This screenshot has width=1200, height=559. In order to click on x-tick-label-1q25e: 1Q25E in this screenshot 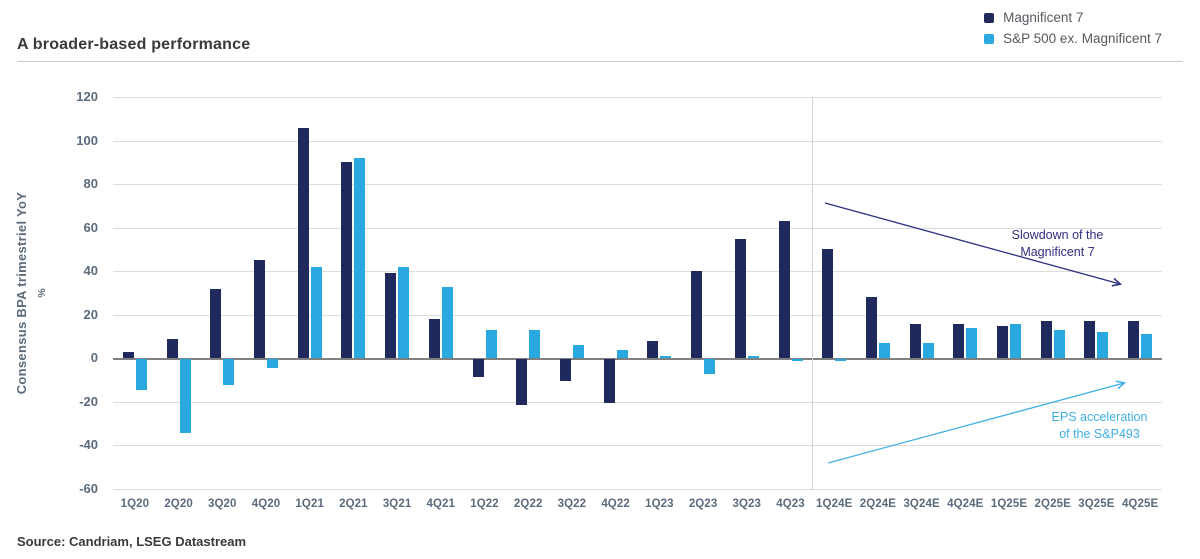, I will do `click(1009, 504)`.